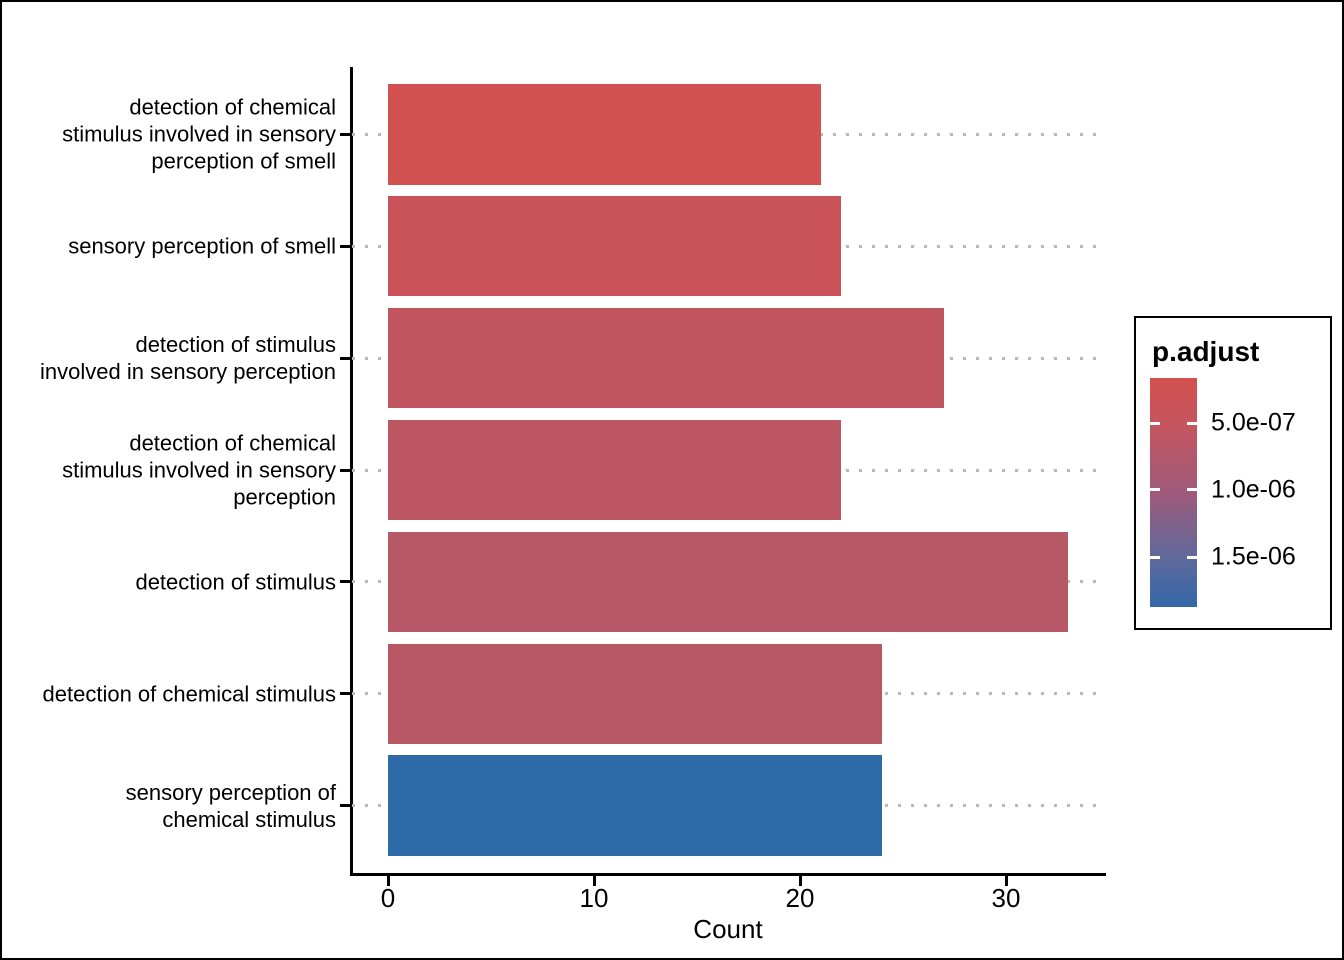 Image resolution: width=1344 pixels, height=960 pixels. What do you see at coordinates (1206, 351) in the screenshot?
I see `legend-title: p.adjust` at bounding box center [1206, 351].